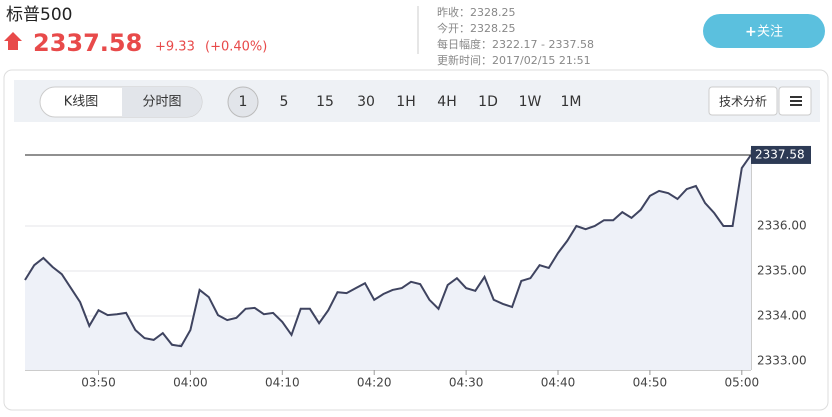 Image resolution: width=832 pixels, height=417 pixels. Describe the element at coordinates (284, 102) in the screenshot. I see `period: 5` at that location.